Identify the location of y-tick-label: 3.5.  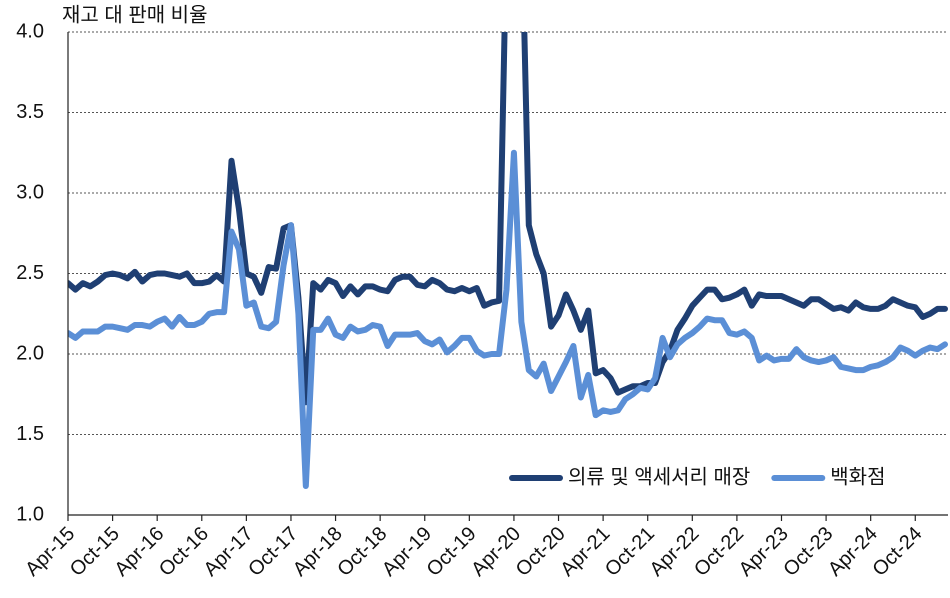
(30, 112).